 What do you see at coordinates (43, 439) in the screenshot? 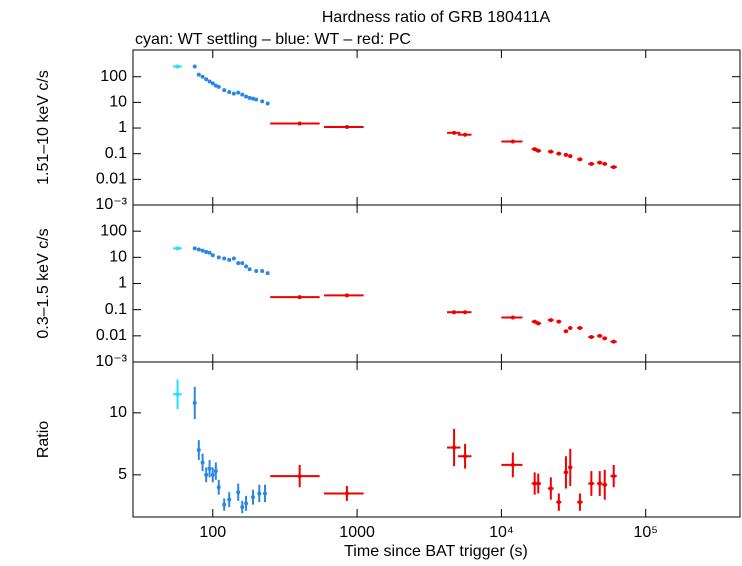
I see `y-axis-label: Ratio` at bounding box center [43, 439].